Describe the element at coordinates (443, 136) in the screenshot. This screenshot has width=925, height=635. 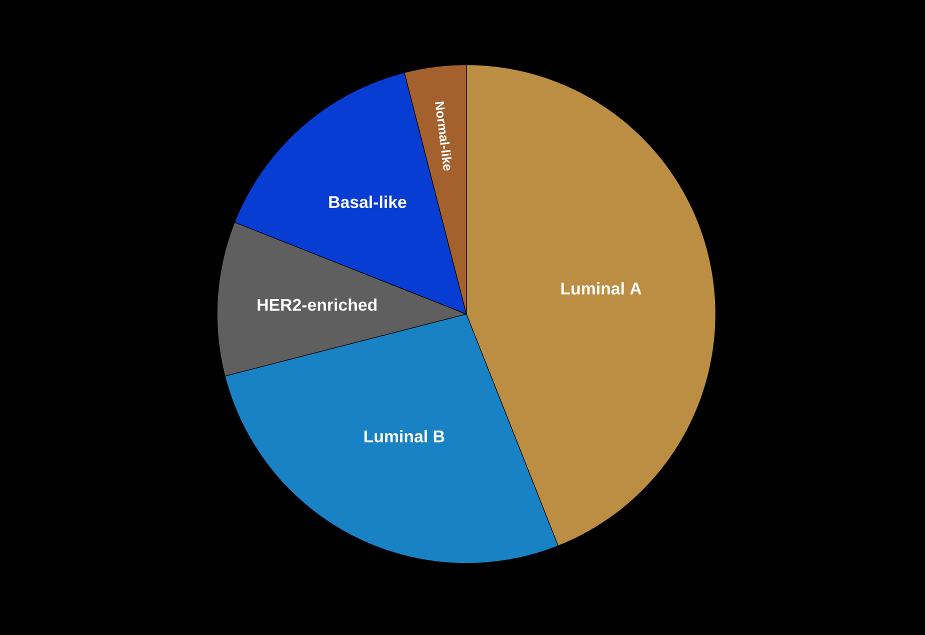
I see `slice-label: Normal-like` at that location.